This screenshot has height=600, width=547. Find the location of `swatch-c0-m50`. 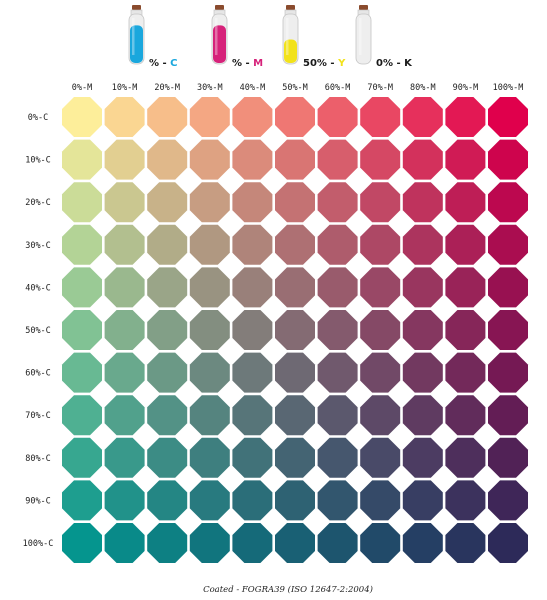

swatch-c0-m50 is located at coordinates (295, 117).